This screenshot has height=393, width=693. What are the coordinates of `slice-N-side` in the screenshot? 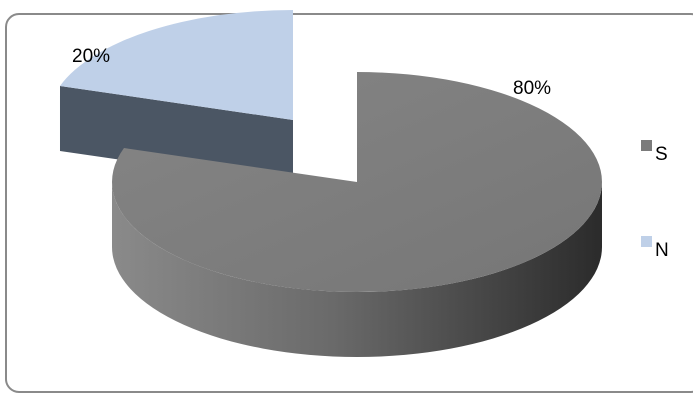 It's located at (176, 135).